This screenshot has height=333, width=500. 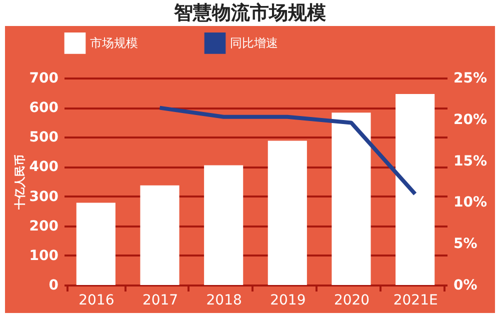 What do you see at coordinates (53, 286) in the screenshot?
I see `y-tick-label: 0` at bounding box center [53, 286].